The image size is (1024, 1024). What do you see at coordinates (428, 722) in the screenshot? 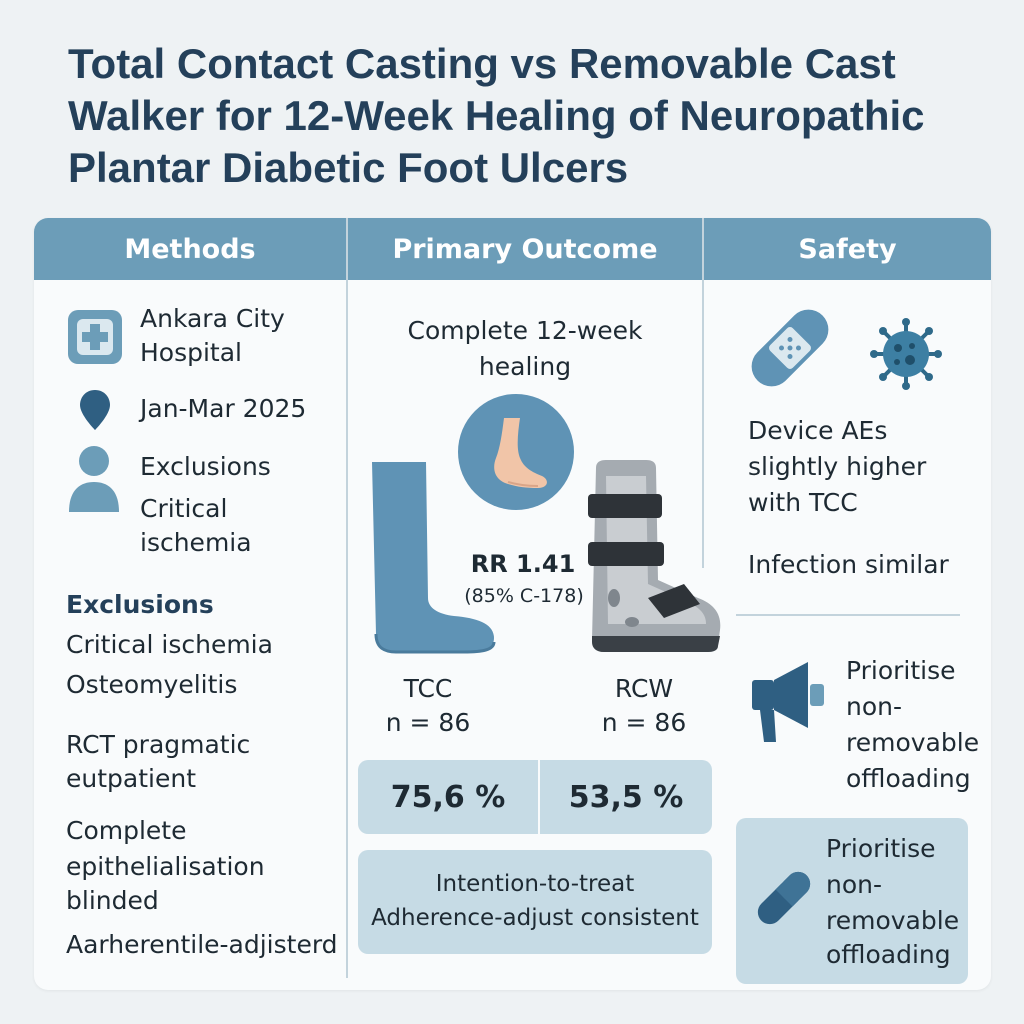
I see `tcc-arm-n: n = 86` at bounding box center [428, 722].